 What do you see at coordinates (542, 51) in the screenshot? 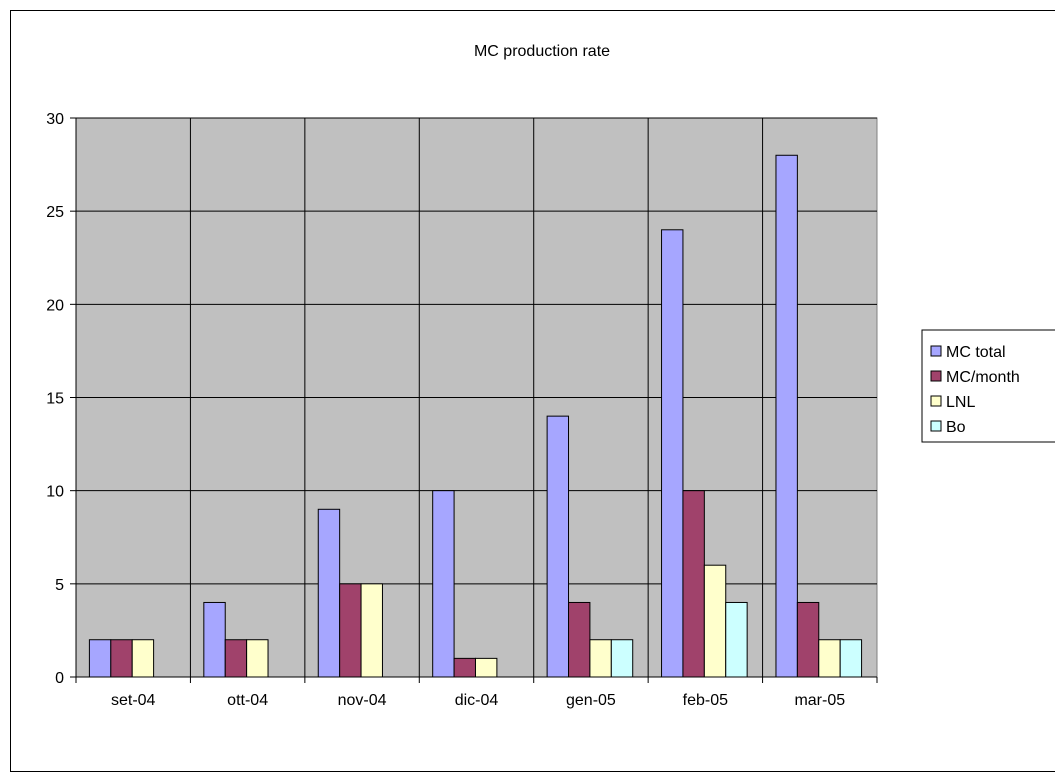
I see `chart-title: MC production rate` at bounding box center [542, 51].